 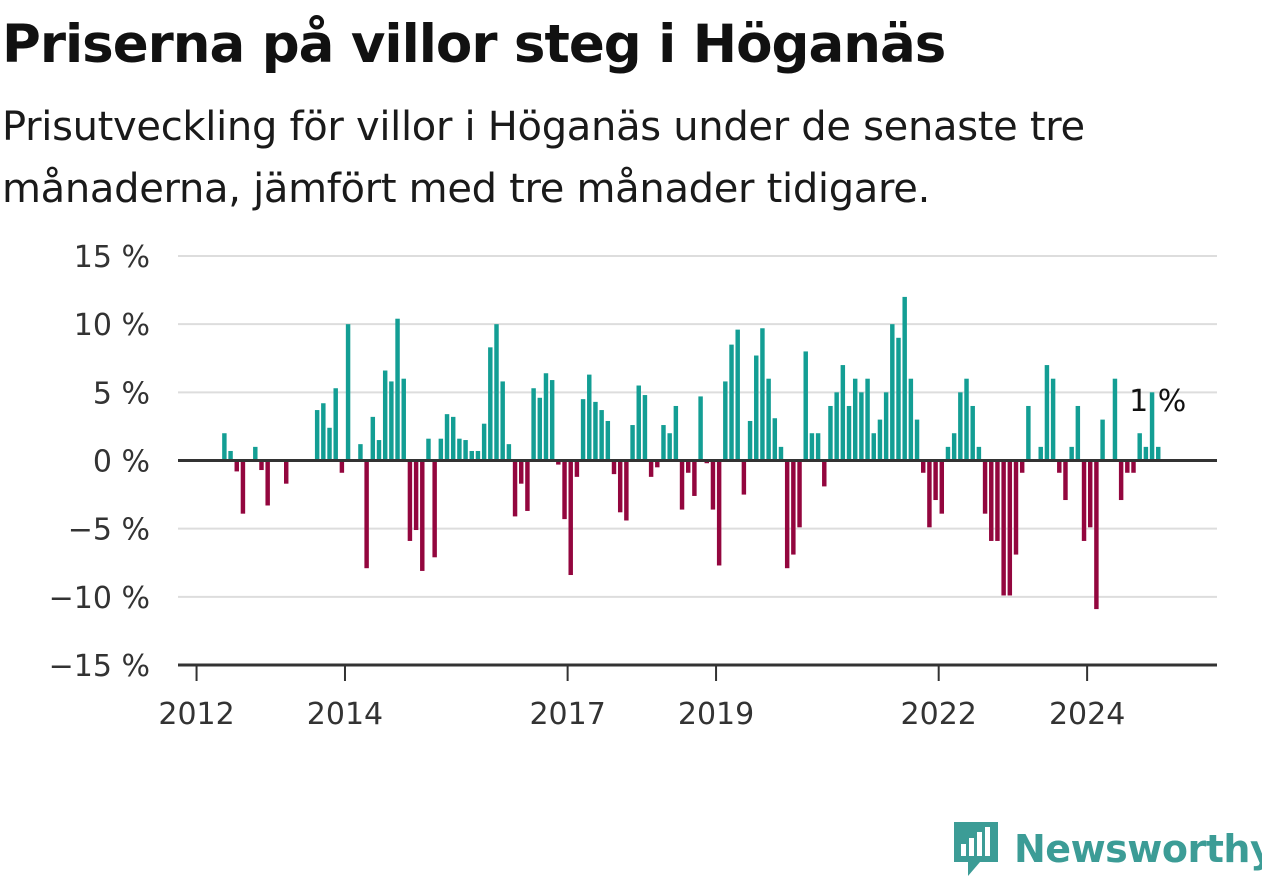 What do you see at coordinates (345, 714) in the screenshot?
I see `x-tick-label: 2014` at bounding box center [345, 714].